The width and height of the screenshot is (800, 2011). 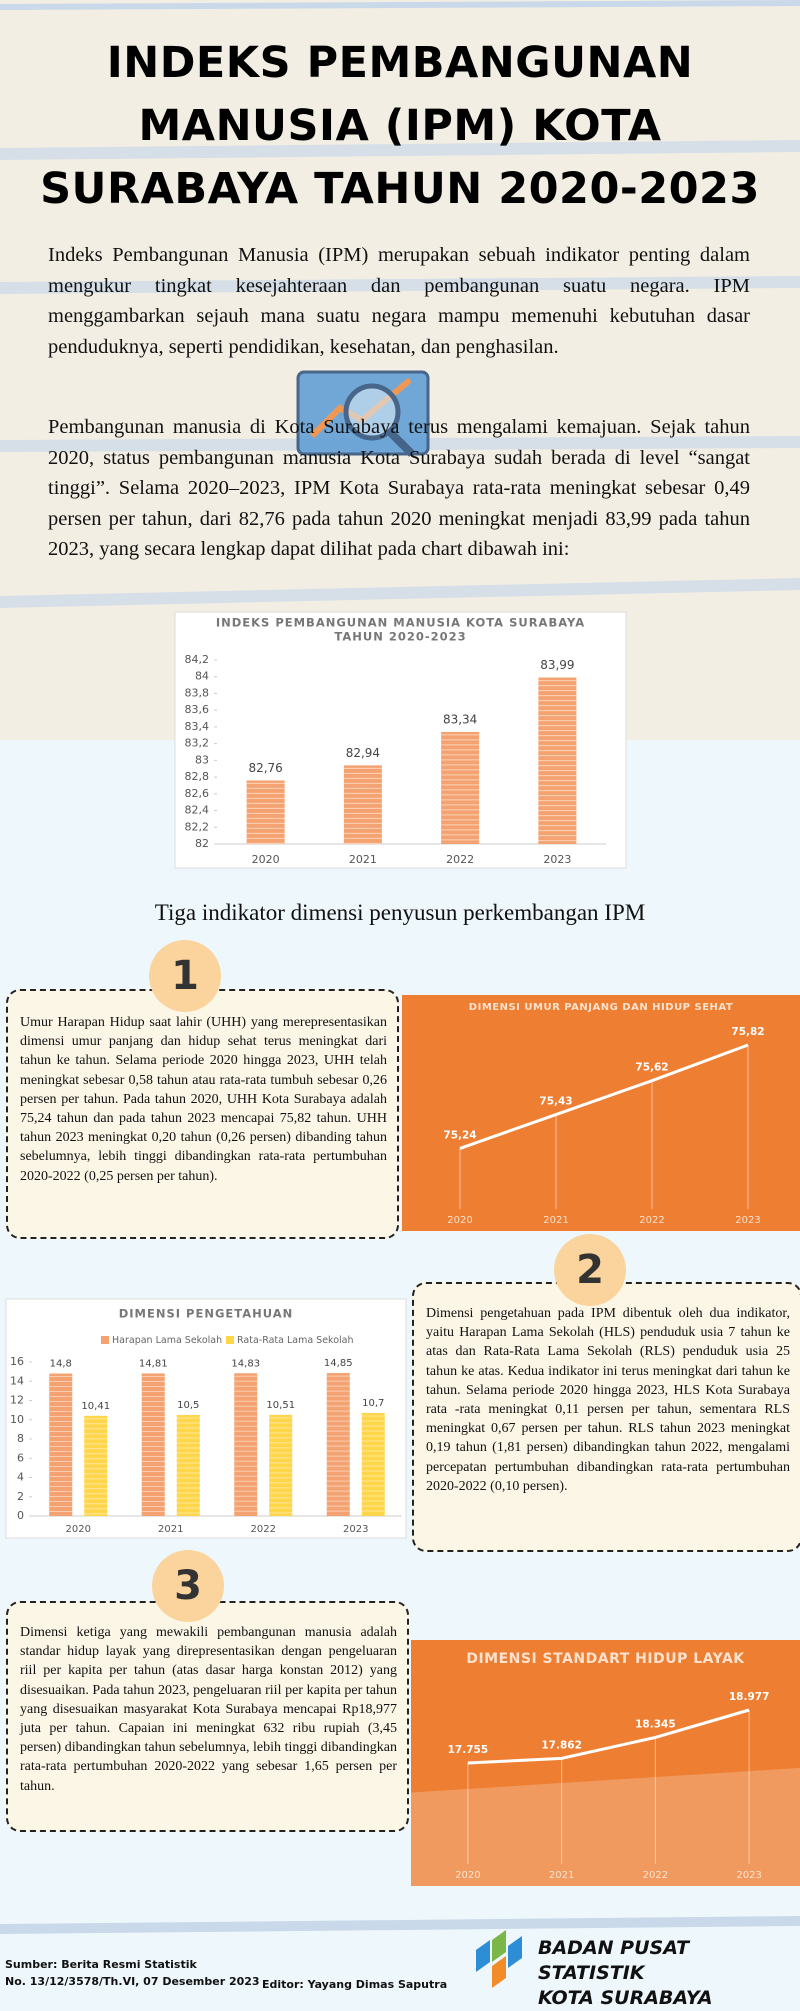 I want to click on title-line: INDEKS PEMBANGUNAN, so click(x=400, y=63).